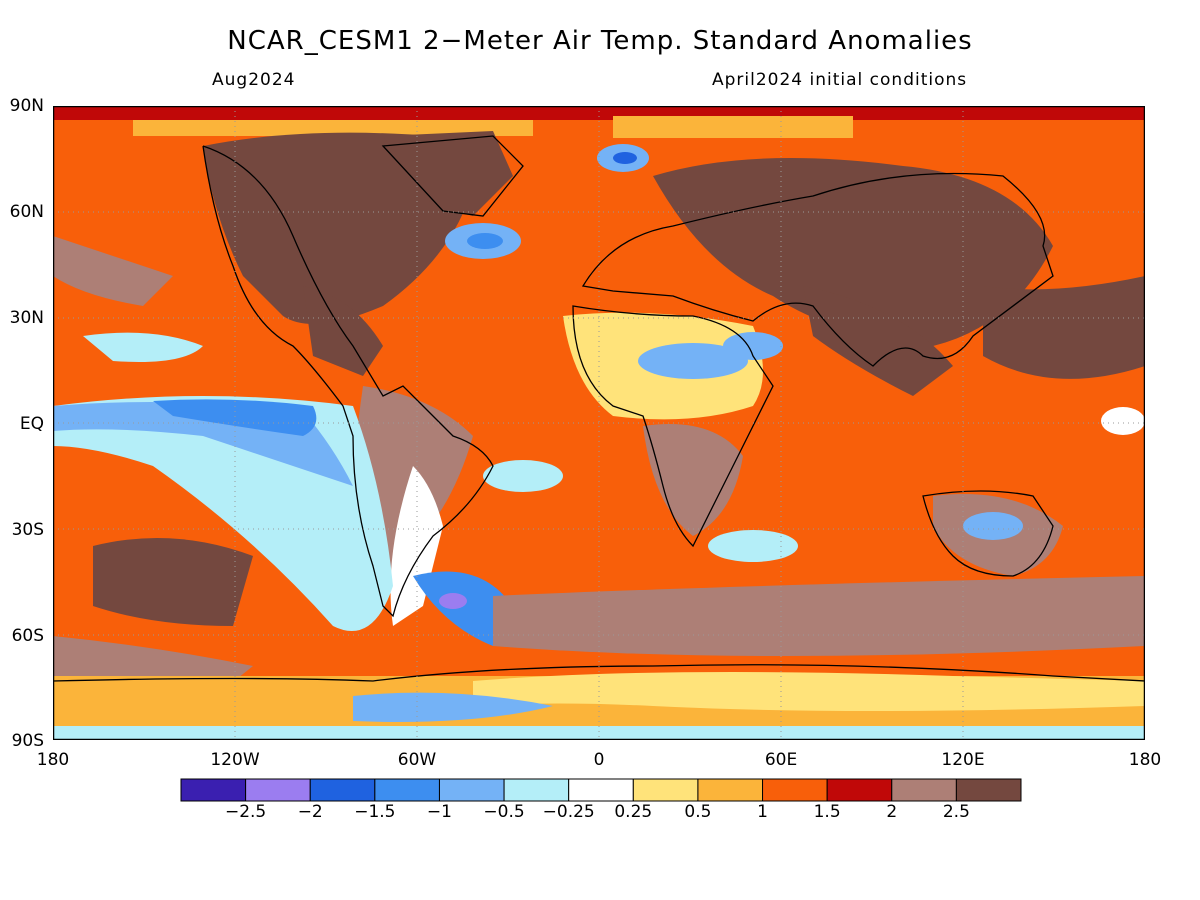 This screenshot has width=1200, height=900. What do you see at coordinates (254, 80) in the screenshot?
I see `forecast-month: Aug2024` at bounding box center [254, 80].